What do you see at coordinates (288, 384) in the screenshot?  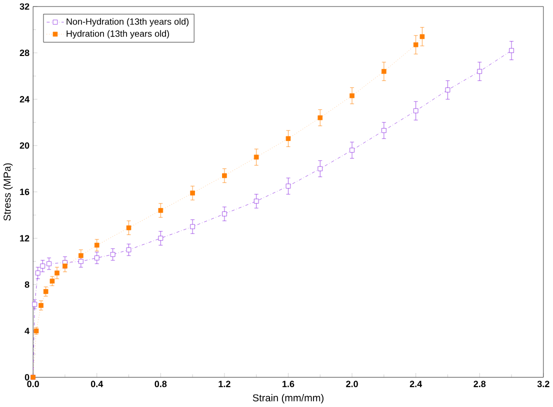 I see `x-tick-label: 1.6` at bounding box center [288, 384].